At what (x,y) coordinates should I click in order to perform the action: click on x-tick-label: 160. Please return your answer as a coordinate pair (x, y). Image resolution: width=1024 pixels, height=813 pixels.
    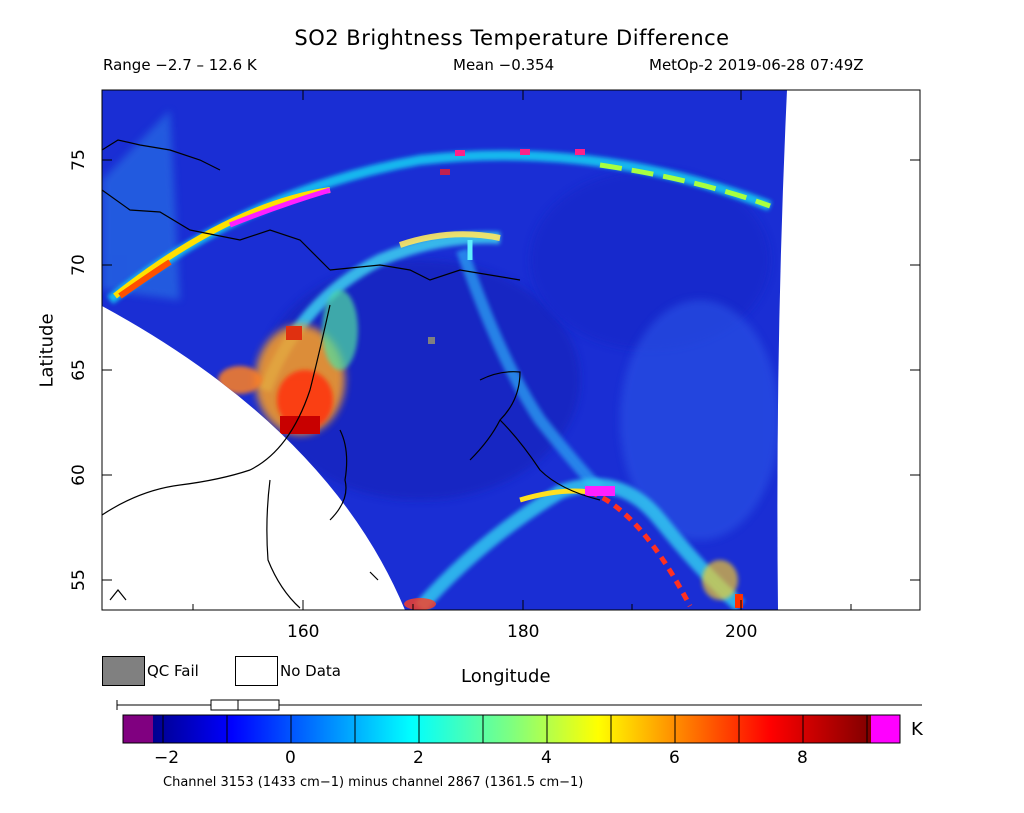
    Looking at the image, I should click on (303, 632).